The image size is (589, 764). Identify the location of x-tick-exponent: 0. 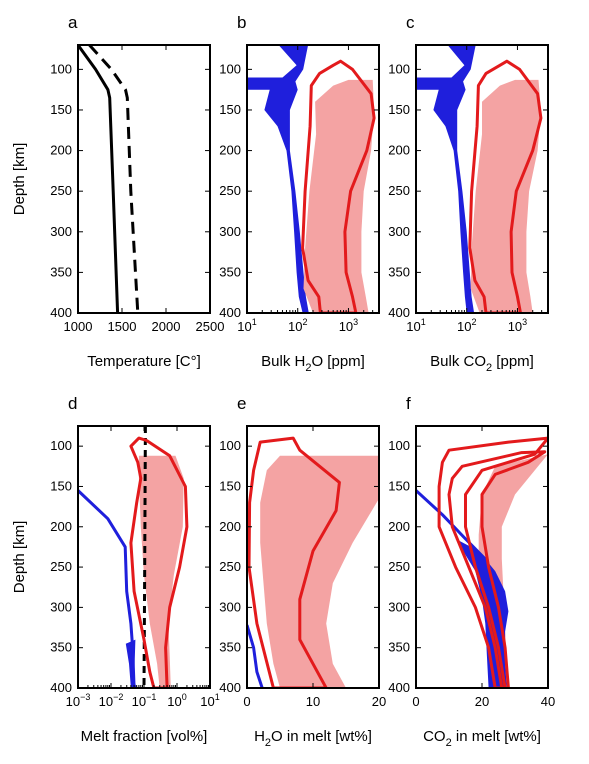
(184, 697).